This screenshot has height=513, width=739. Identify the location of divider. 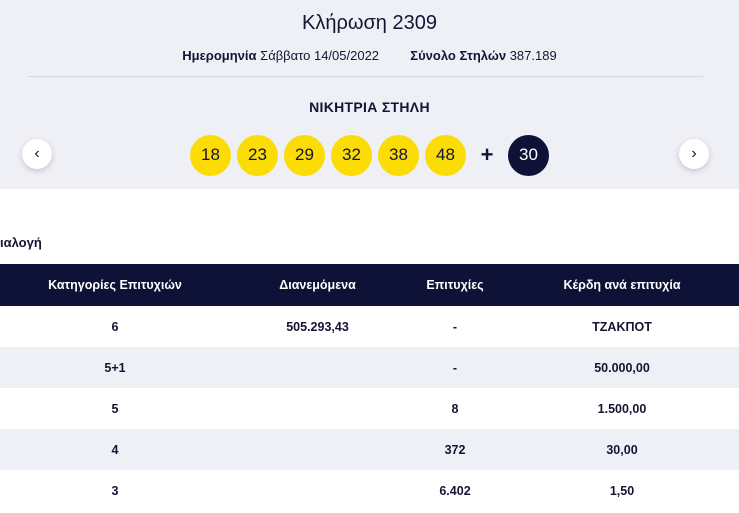
(365, 76).